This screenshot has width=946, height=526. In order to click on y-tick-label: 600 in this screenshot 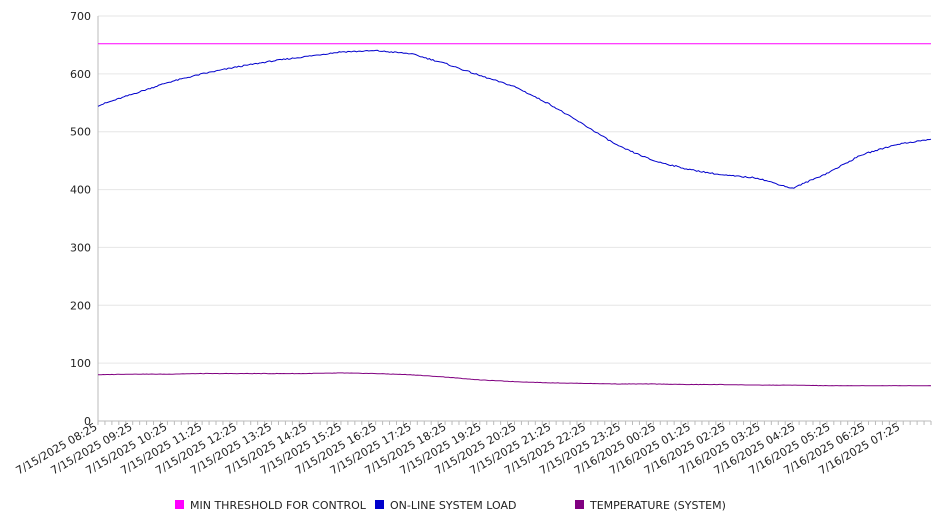, I will do `click(80, 74)`.